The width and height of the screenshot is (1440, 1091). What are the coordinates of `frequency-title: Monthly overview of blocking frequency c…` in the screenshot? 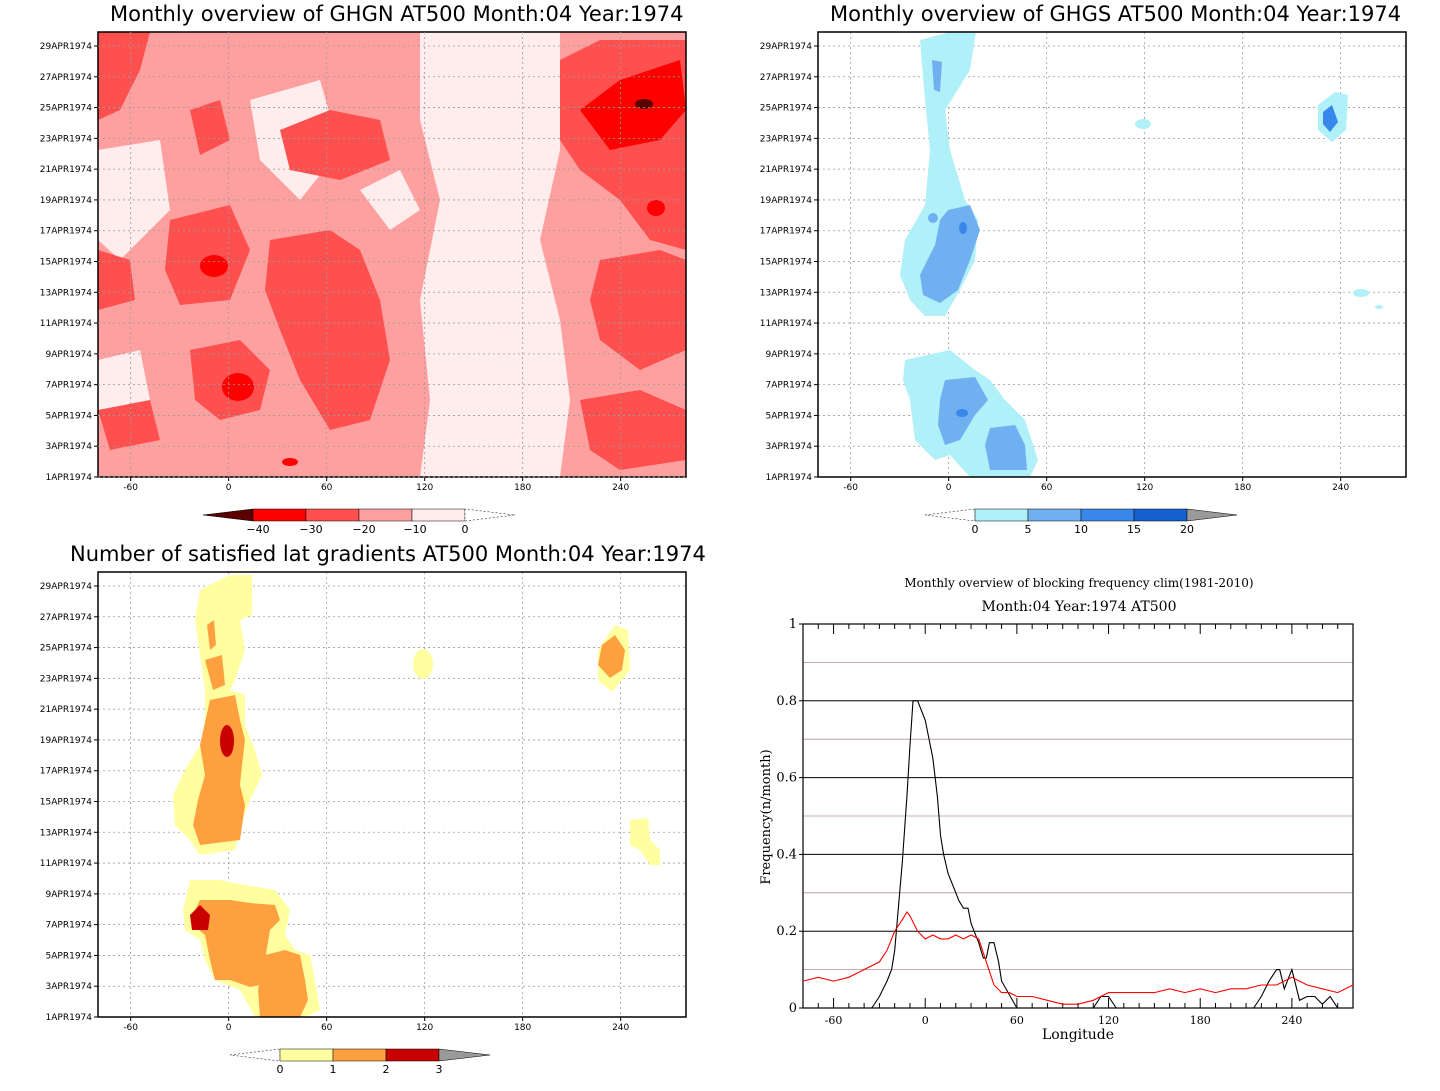 It's located at (1078, 583).